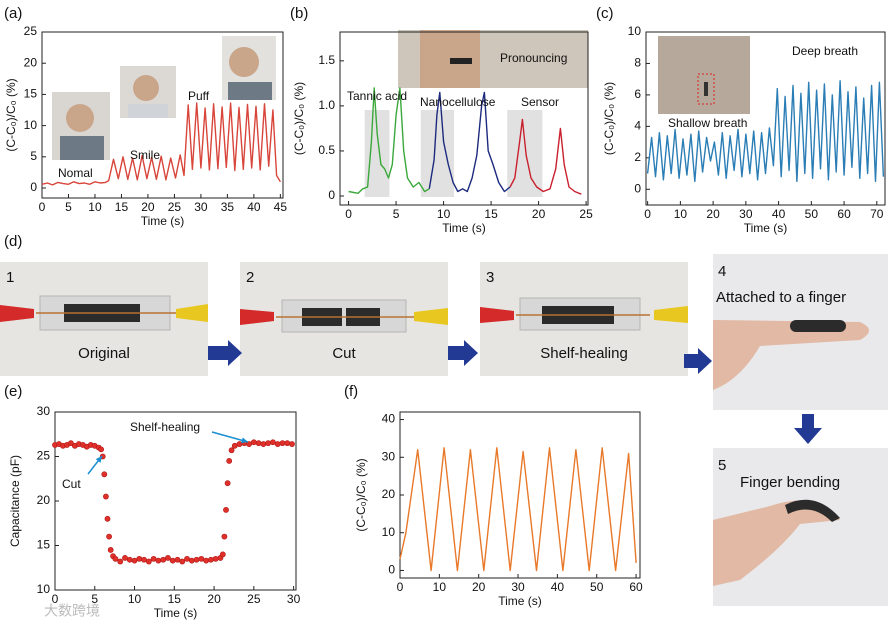 This screenshot has width=888, height=628. Describe the element at coordinates (281, 207) in the screenshot. I see `x-tick-label: 45` at that location.